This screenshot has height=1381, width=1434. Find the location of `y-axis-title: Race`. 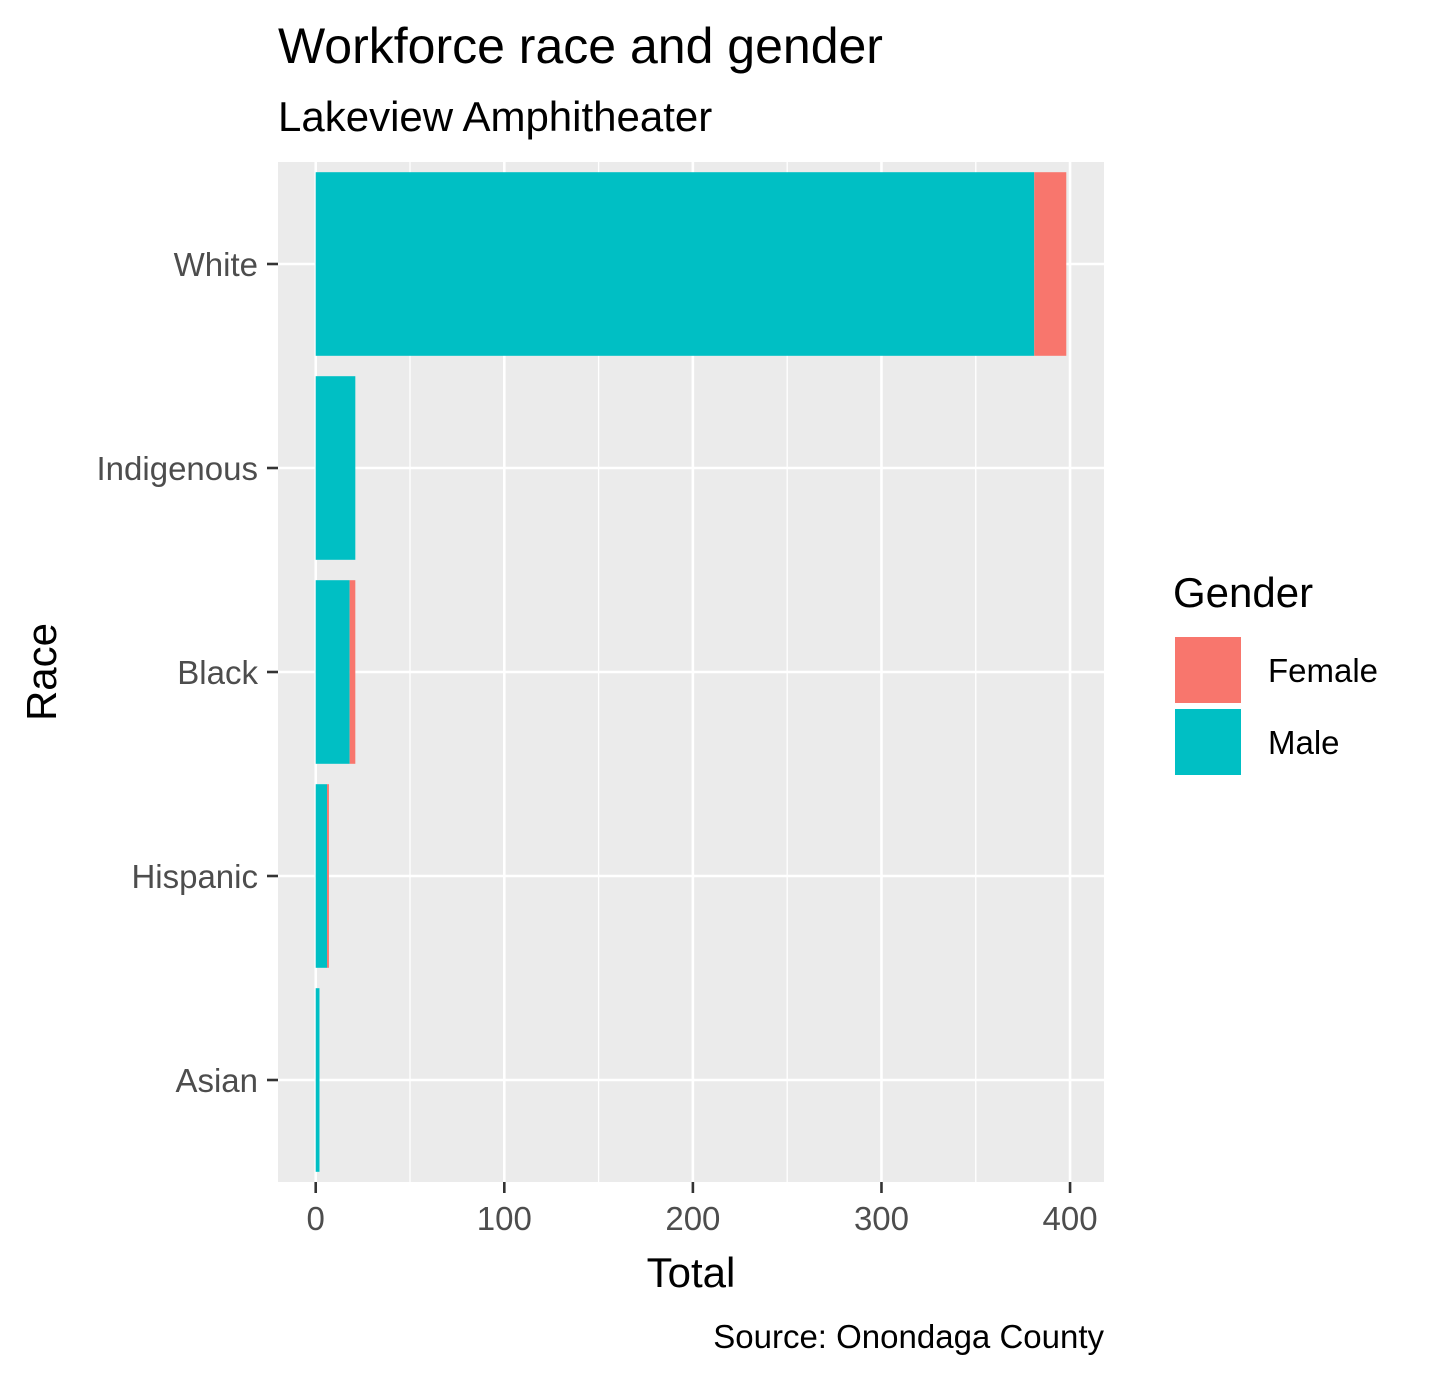

y-axis-title: Race is located at coordinates (41, 672).